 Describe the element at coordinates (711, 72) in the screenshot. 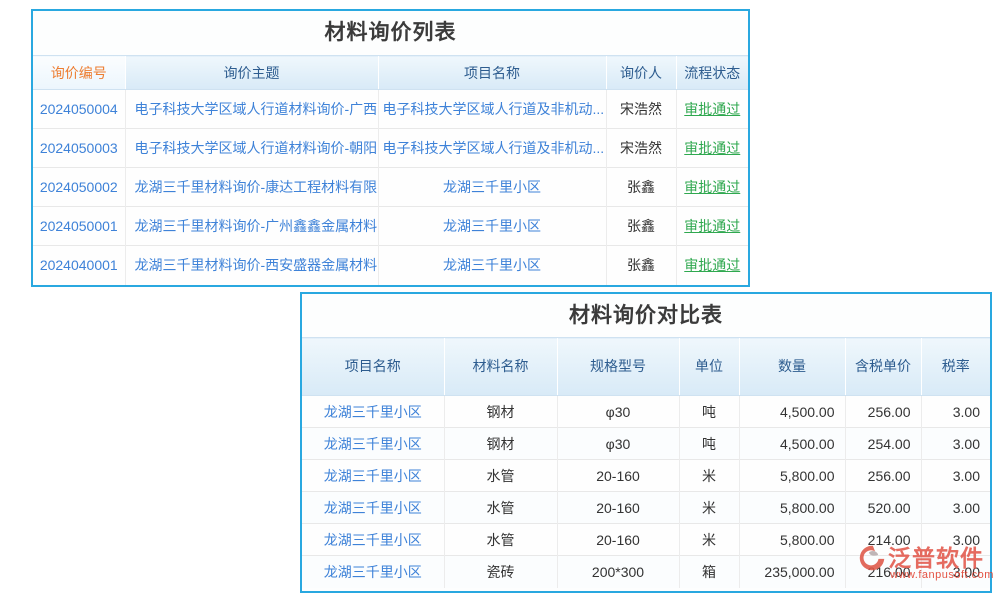

I see `col-header-flow-status: 流程状态` at that location.